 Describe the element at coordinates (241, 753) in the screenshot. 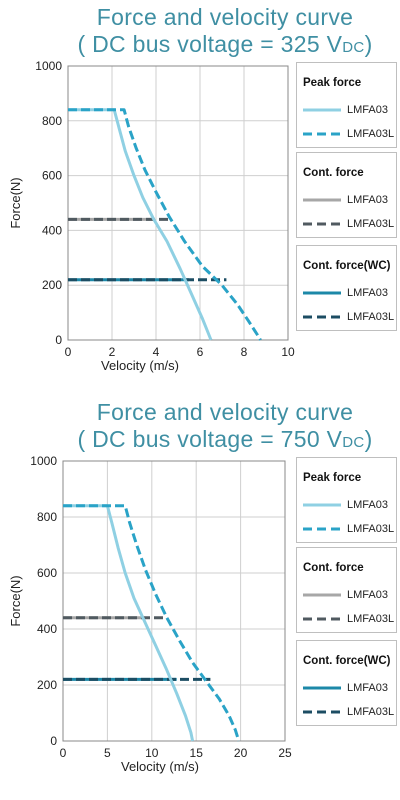

I see `x-tick-label: 20` at that location.